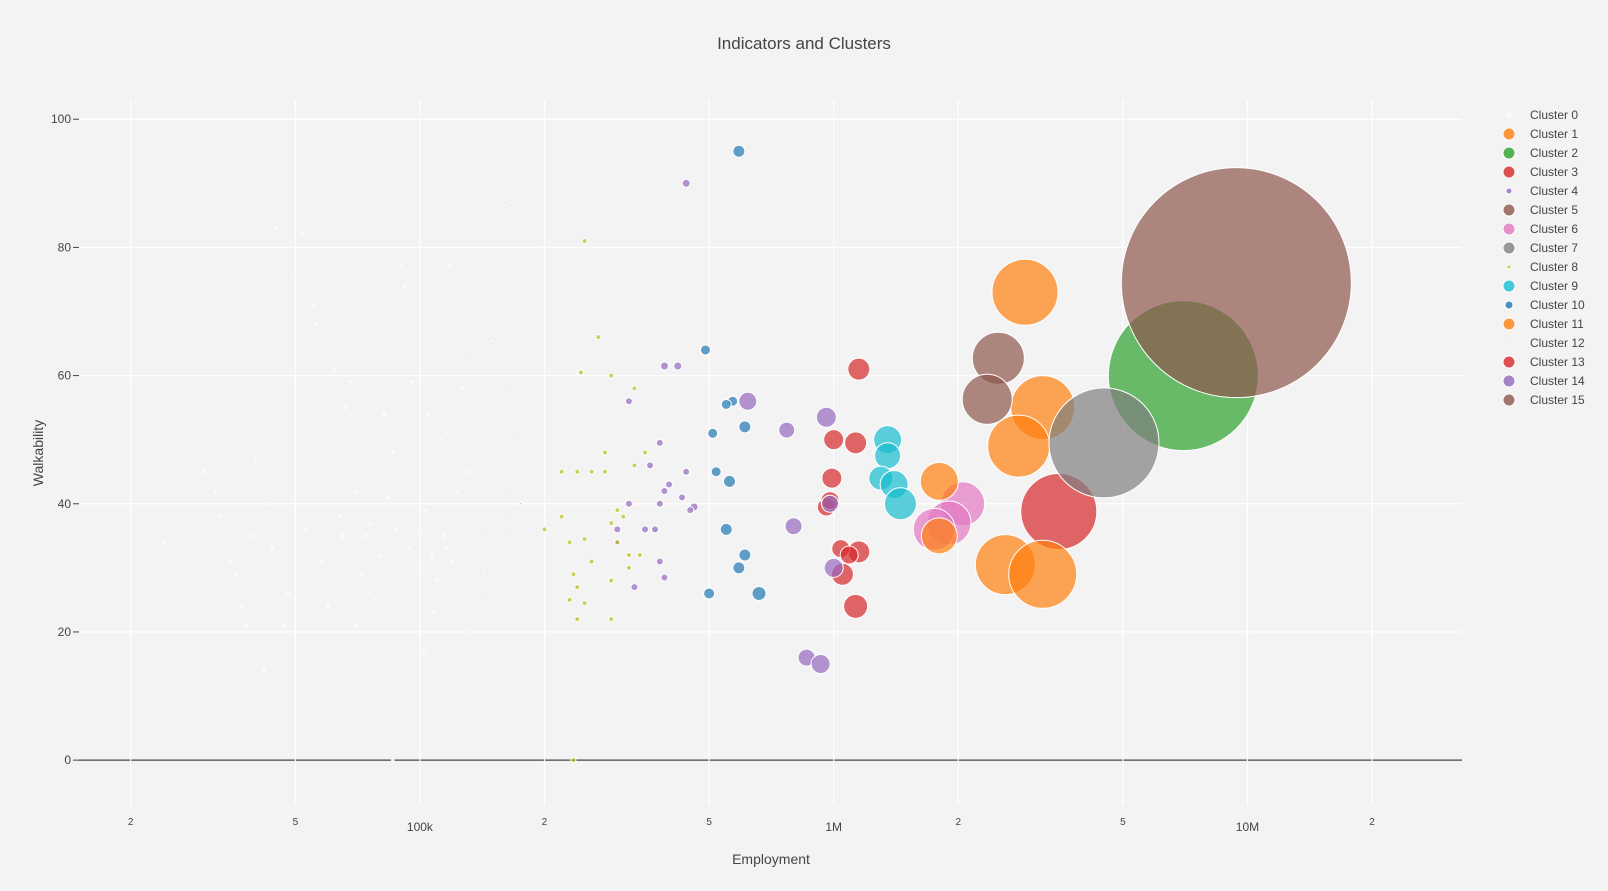  Describe the element at coordinates (1540, 172) in the screenshot. I see `legend-item: Cluster 3` at that location.